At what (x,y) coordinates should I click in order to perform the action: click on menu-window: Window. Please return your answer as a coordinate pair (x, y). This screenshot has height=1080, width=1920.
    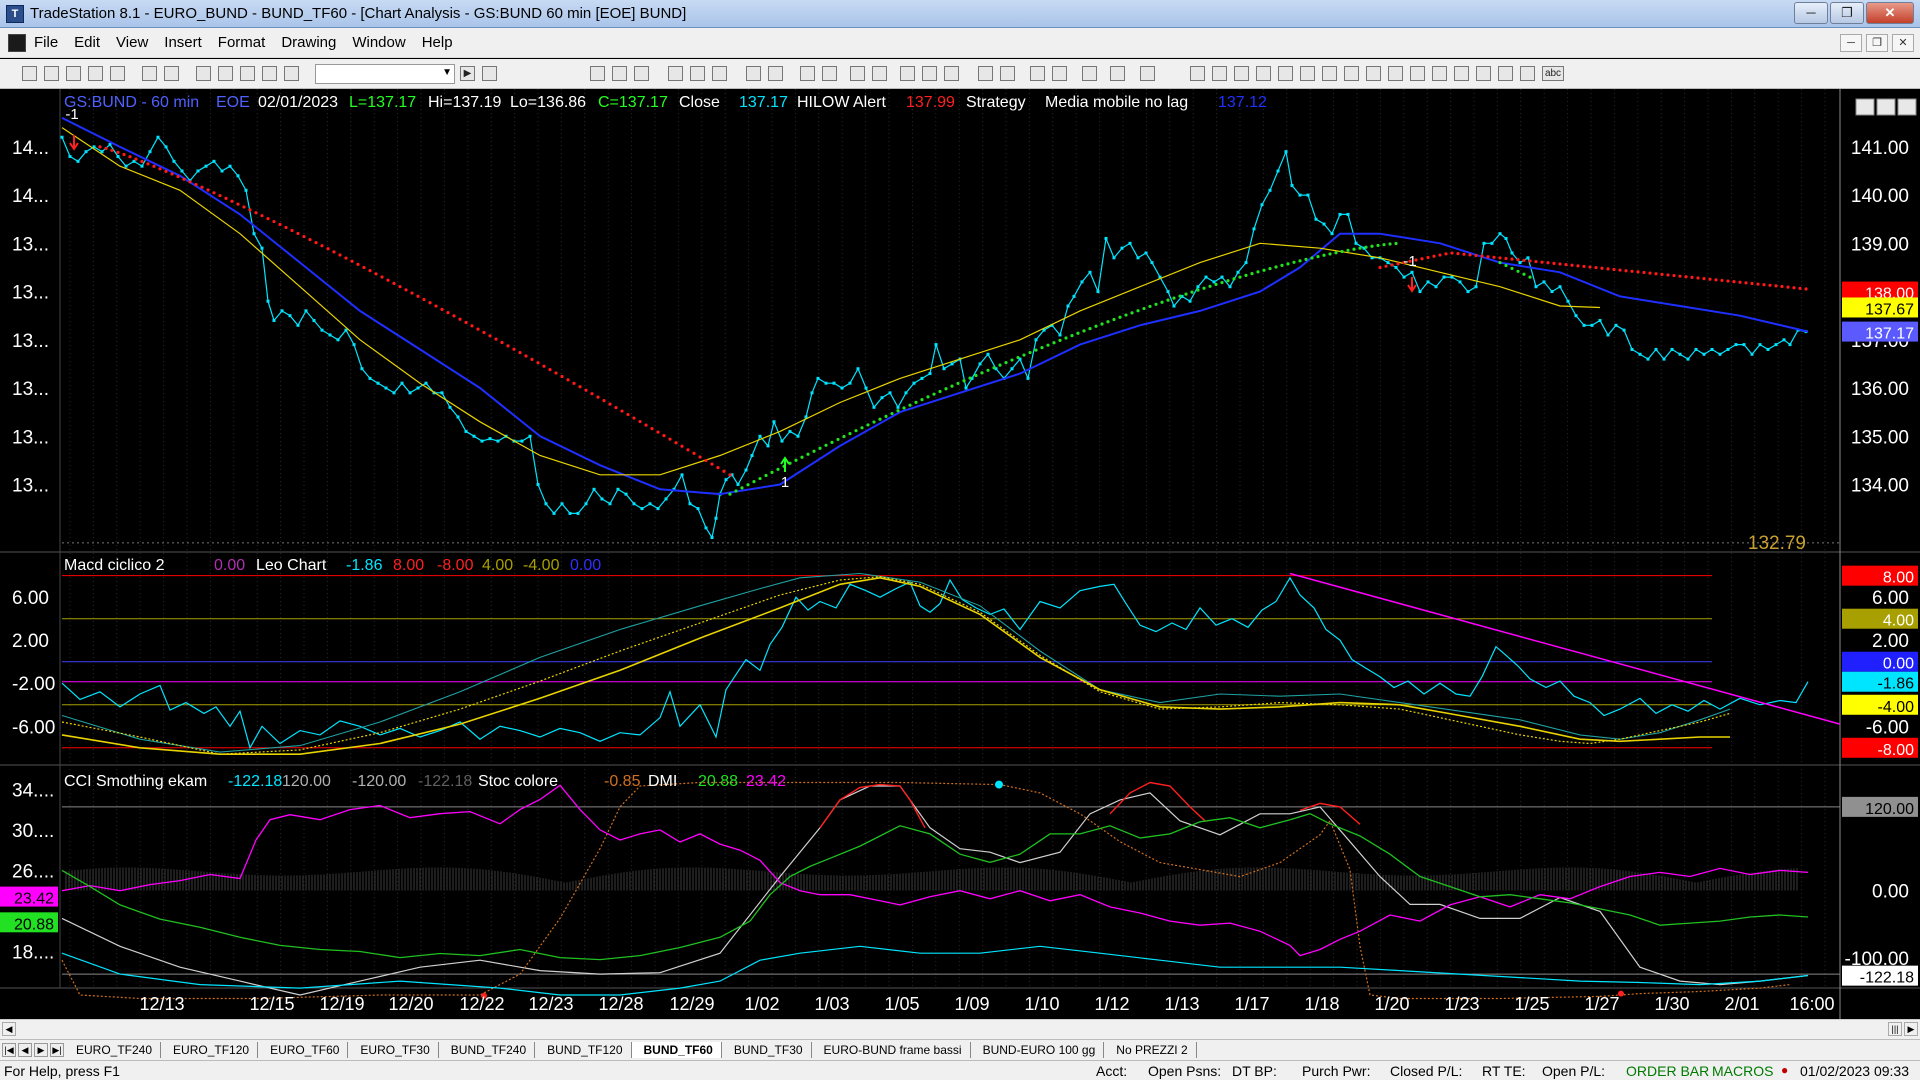
    Looking at the image, I should click on (379, 42).